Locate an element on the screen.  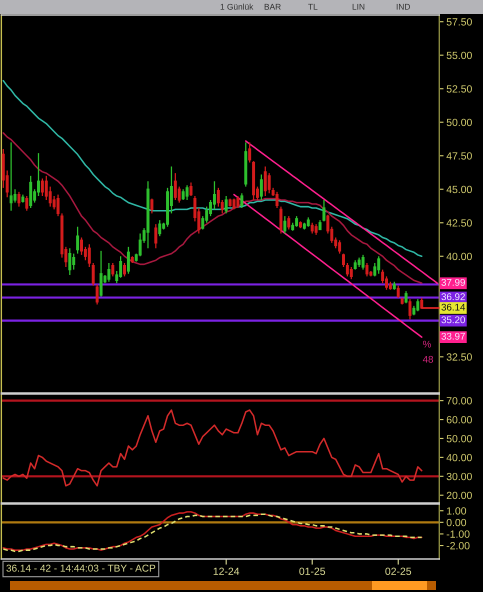
y-tick-label: 32.50 is located at coordinates (459, 357).